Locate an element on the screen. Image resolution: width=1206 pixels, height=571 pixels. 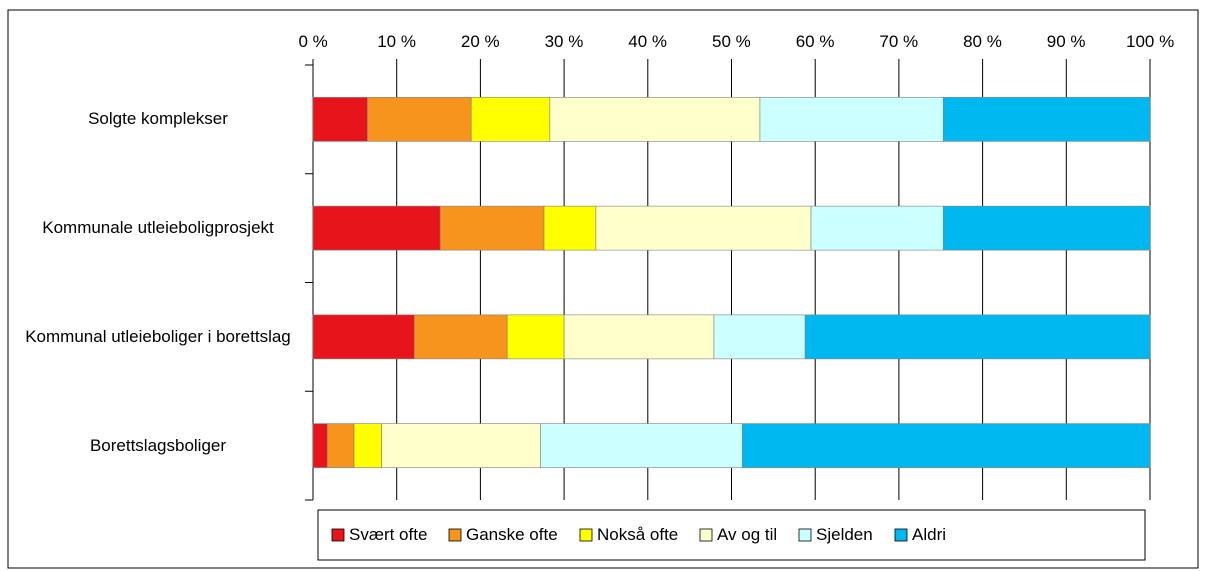
x-tick-label: 40 % is located at coordinates (648, 41).